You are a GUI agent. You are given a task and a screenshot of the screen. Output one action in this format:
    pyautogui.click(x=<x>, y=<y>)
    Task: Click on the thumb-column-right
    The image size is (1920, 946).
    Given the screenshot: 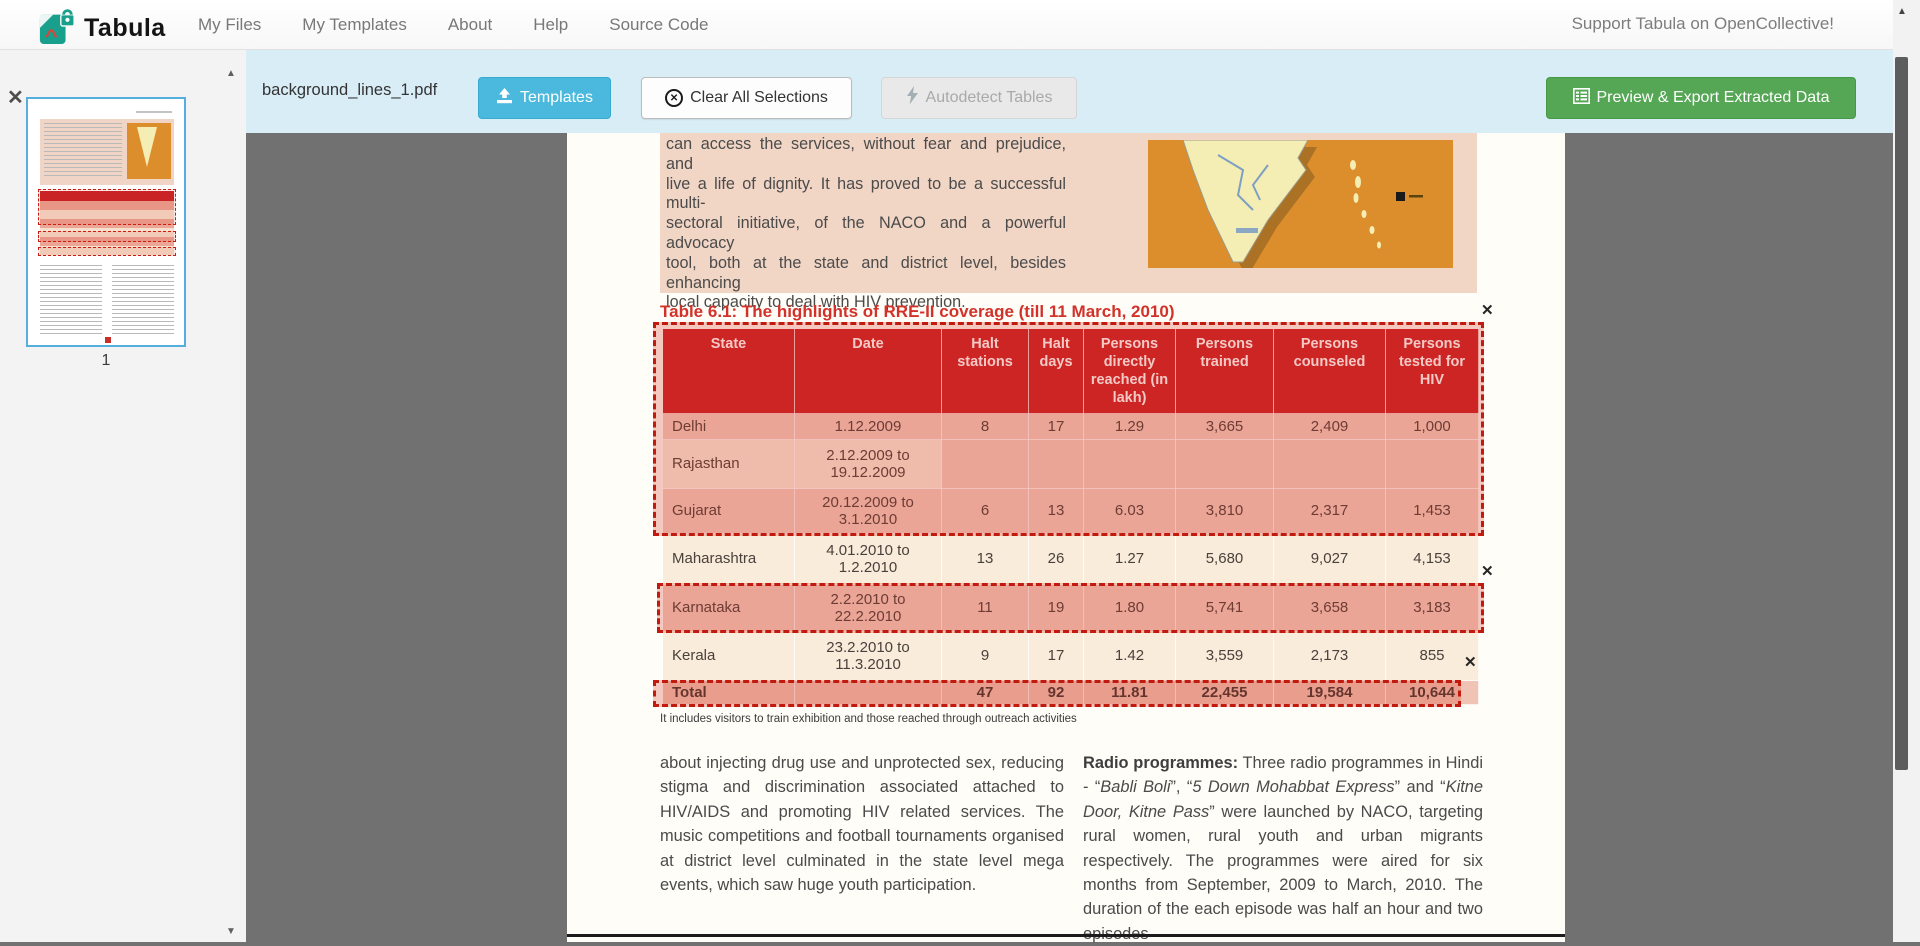 What is the action you would take?
    pyautogui.click(x=143, y=301)
    